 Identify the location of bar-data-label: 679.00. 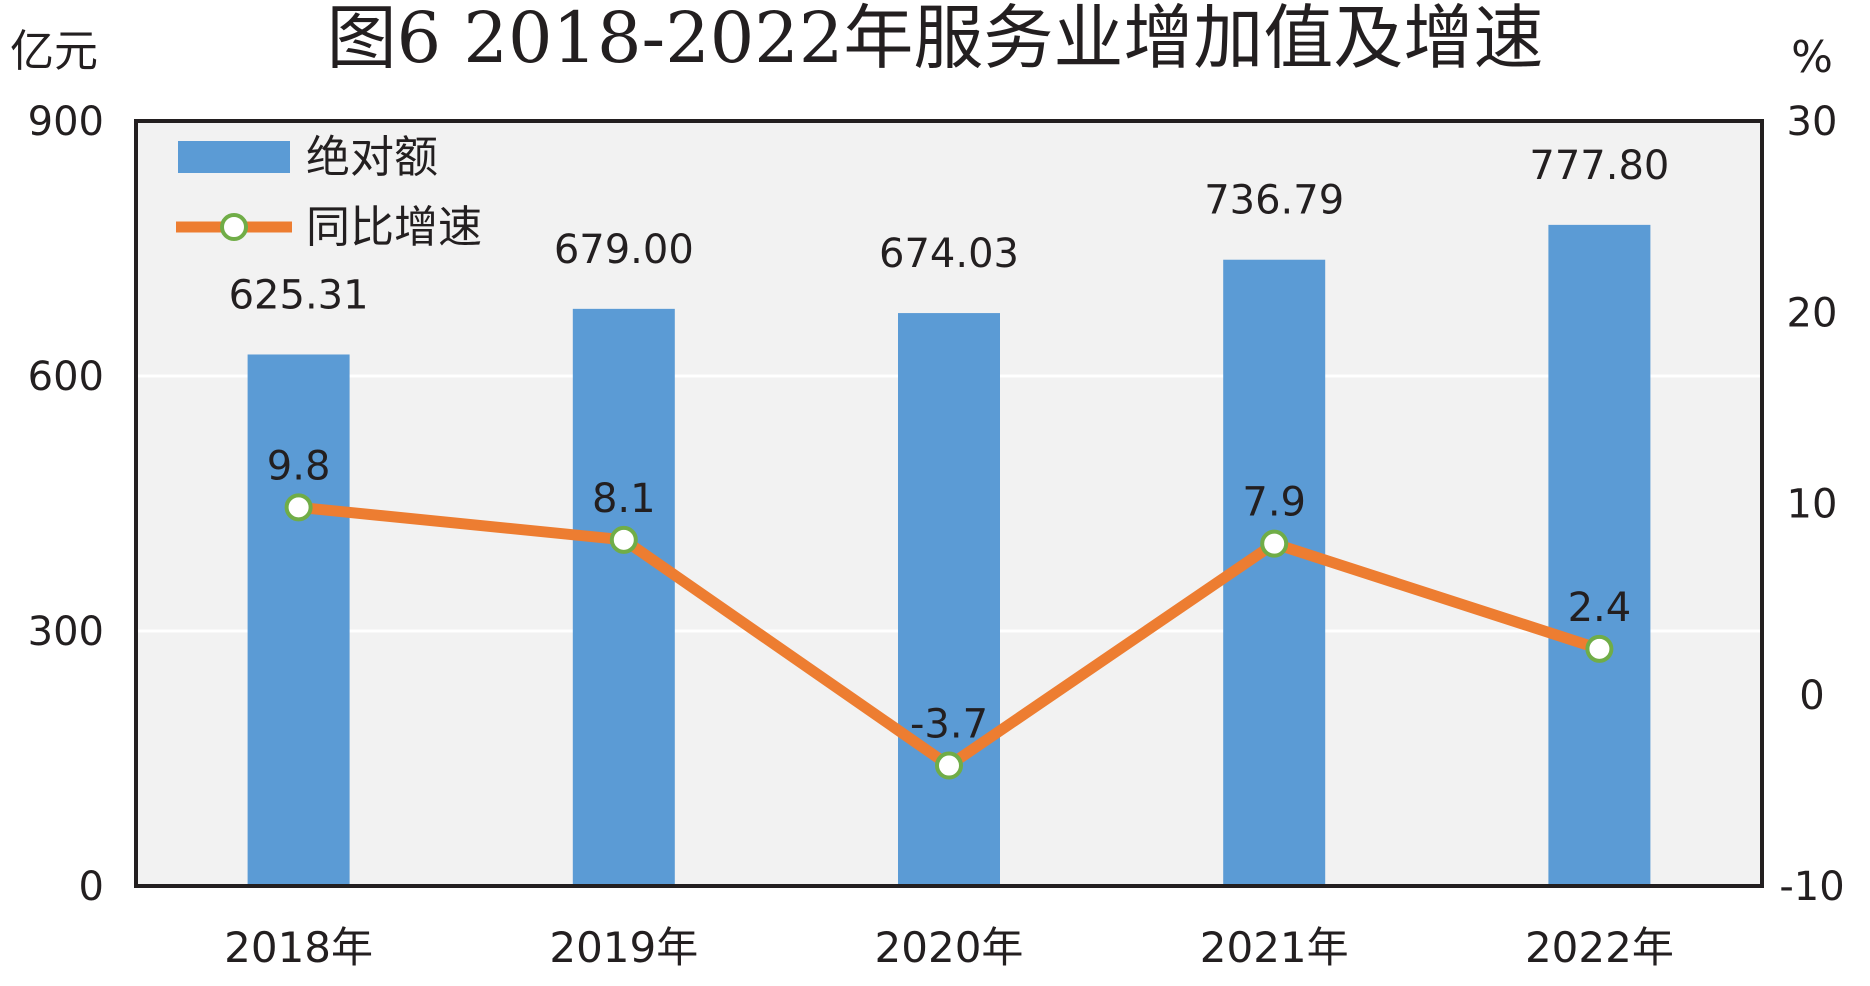
(624, 250).